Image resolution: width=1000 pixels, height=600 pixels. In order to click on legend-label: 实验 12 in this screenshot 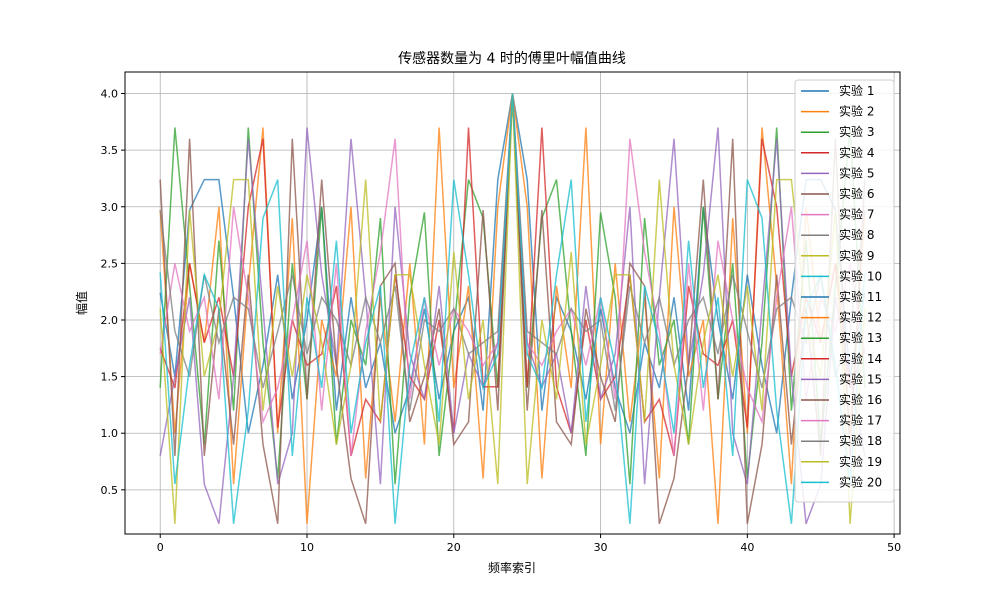, I will do `click(860, 317)`.